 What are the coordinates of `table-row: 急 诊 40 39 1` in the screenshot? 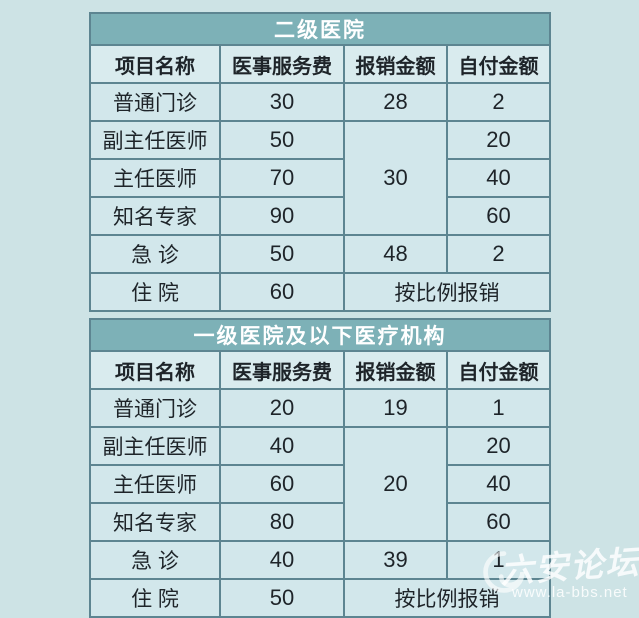 It's located at (320, 560).